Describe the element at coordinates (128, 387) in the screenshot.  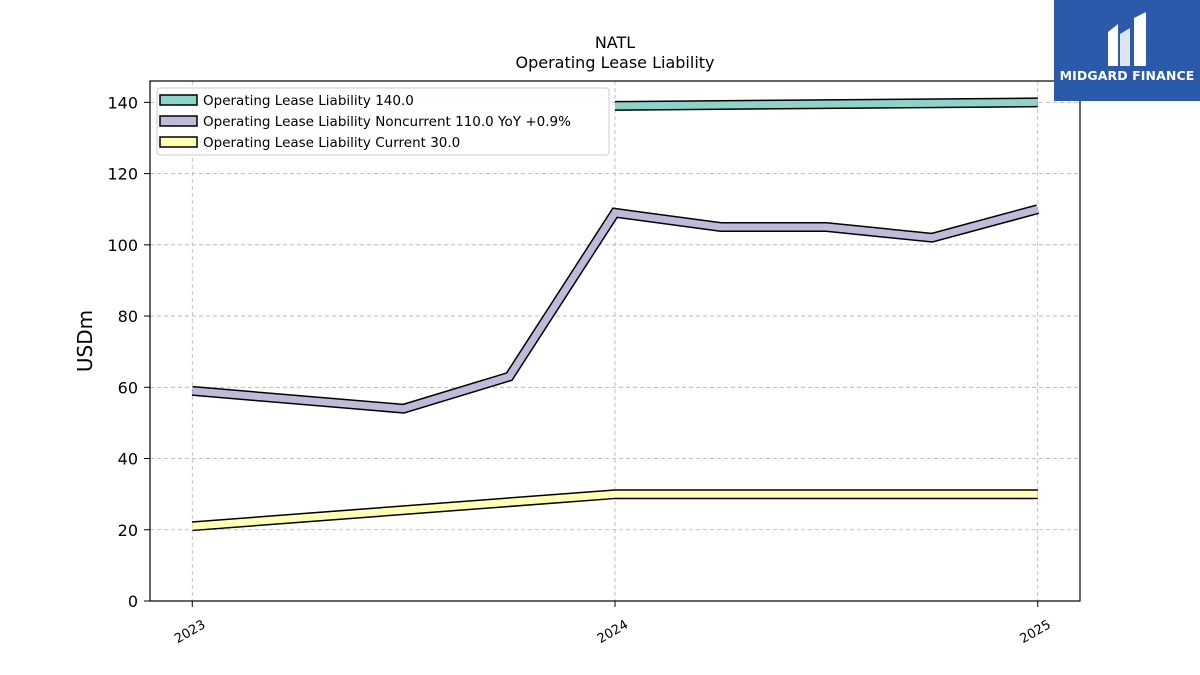
I see `y-tick-label: 60` at that location.